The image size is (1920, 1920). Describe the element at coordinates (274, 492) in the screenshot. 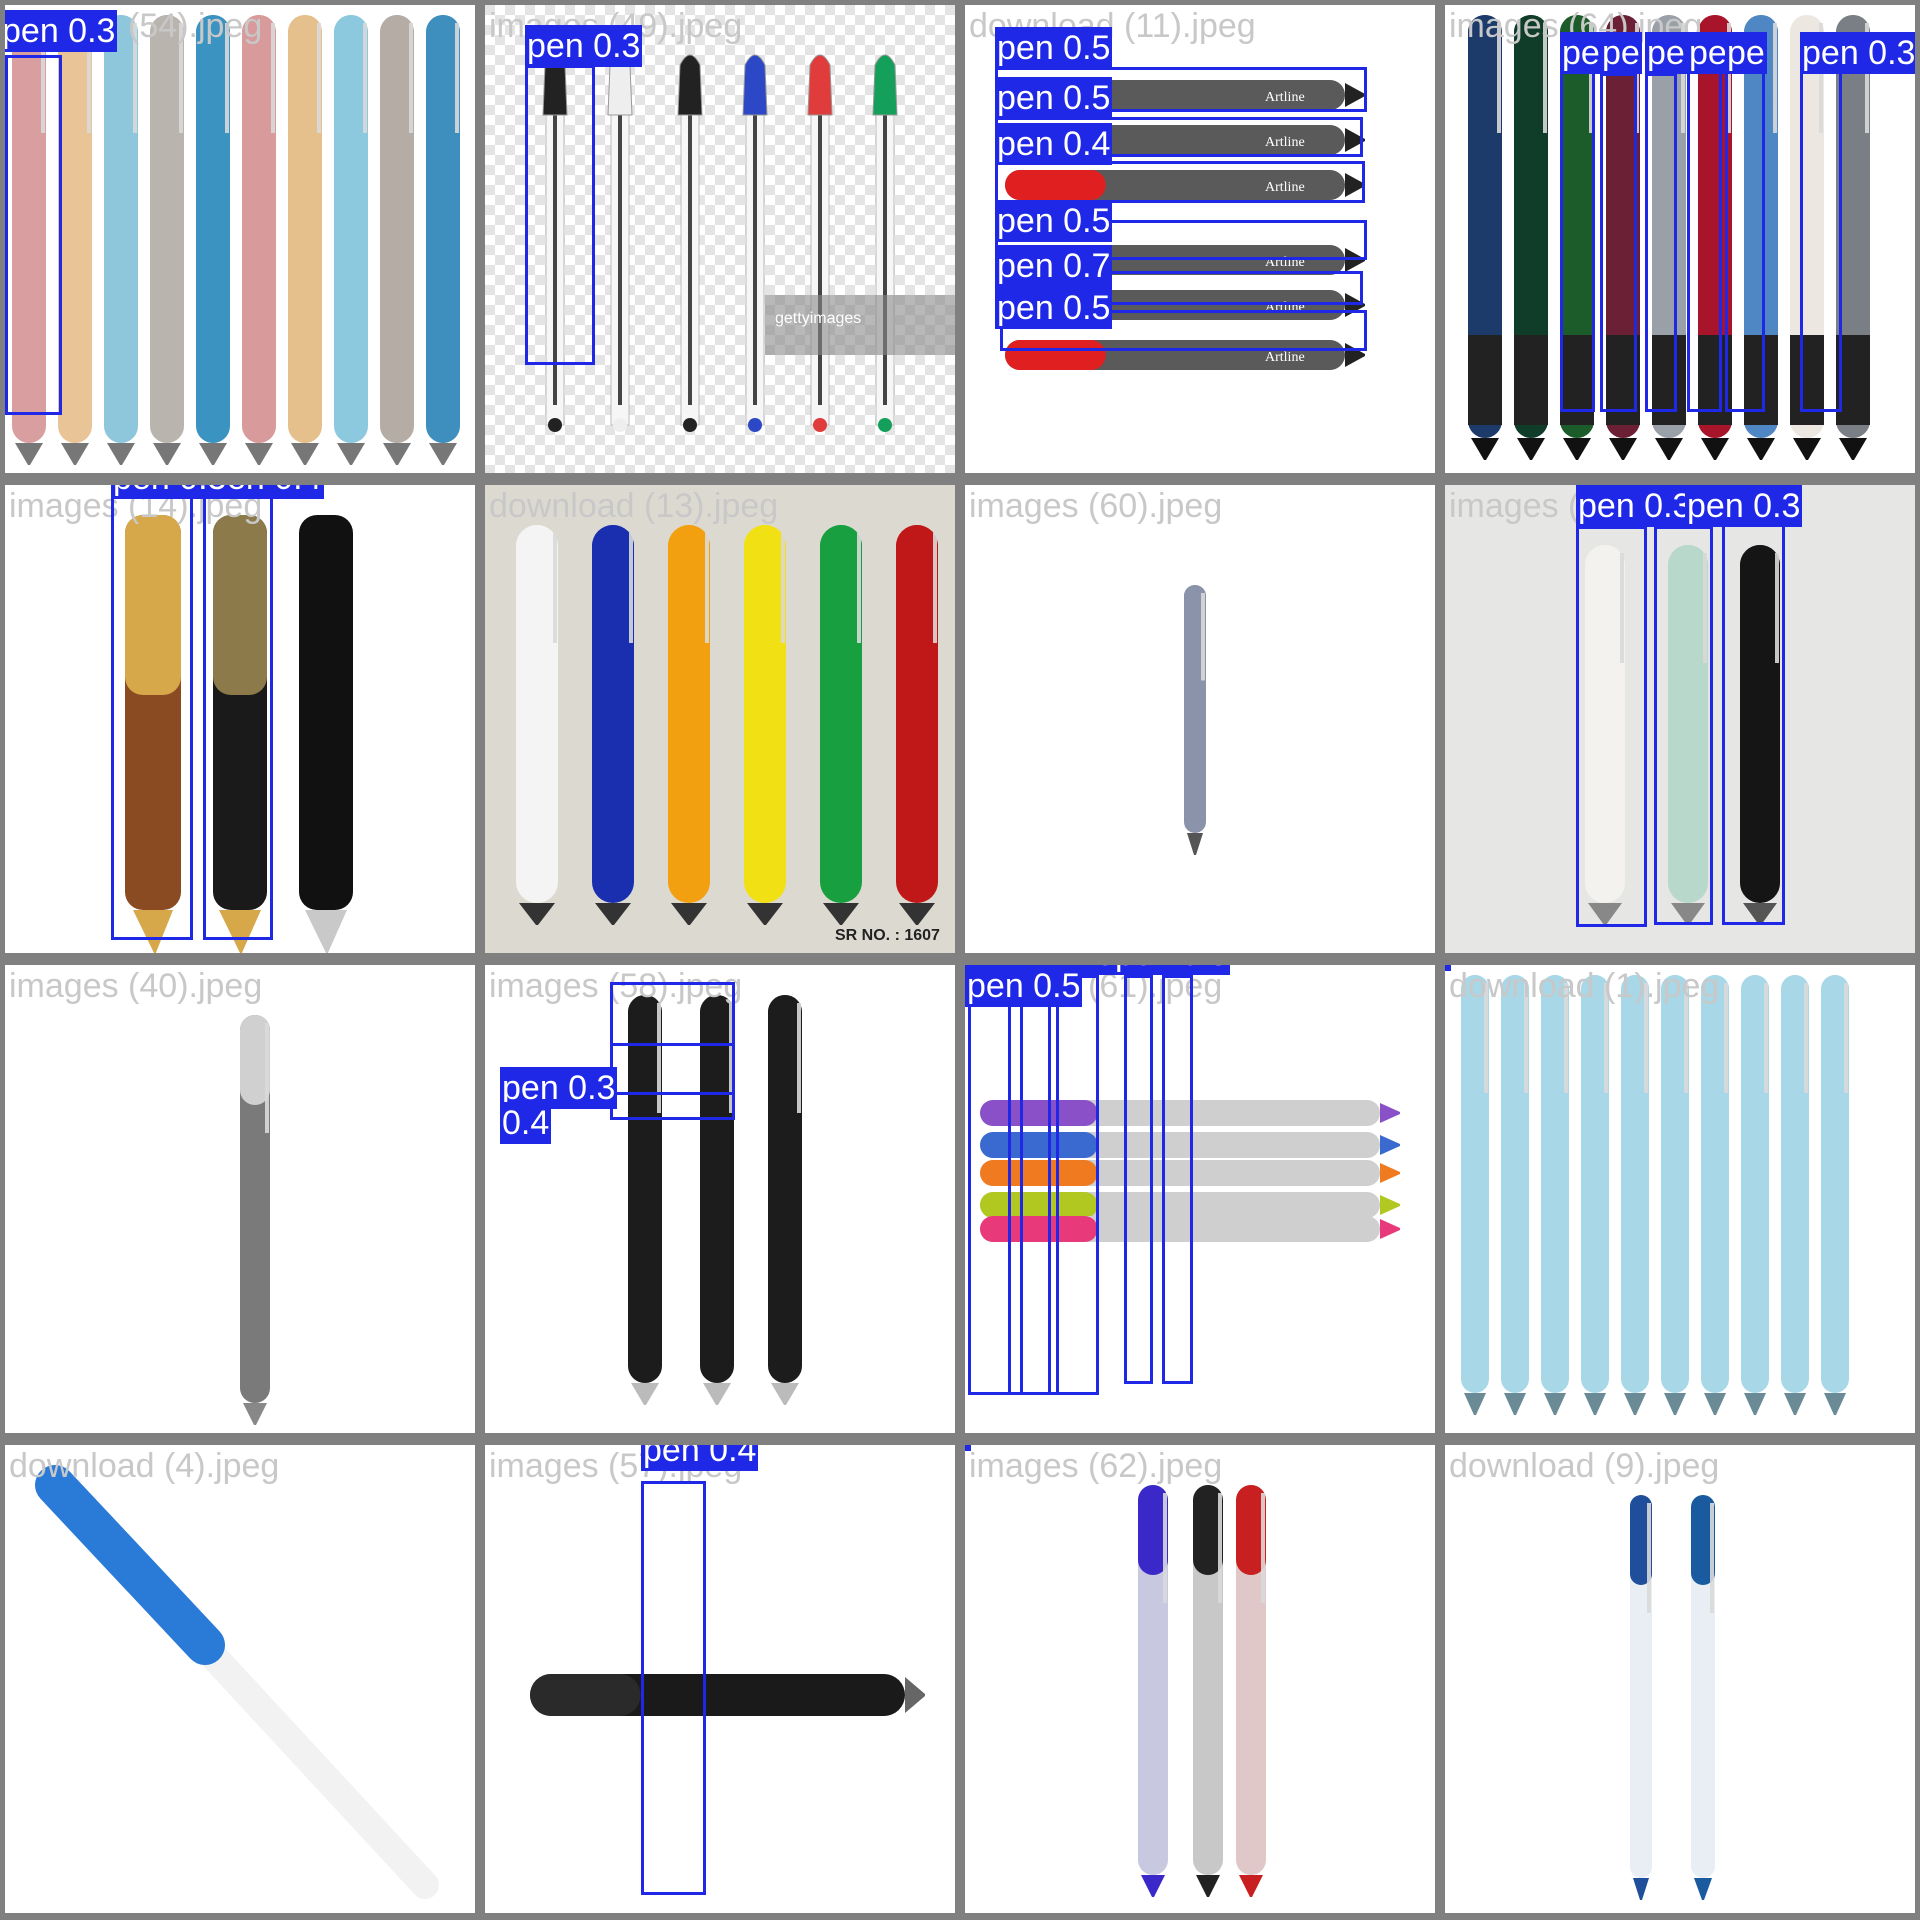

I see `detection-label: en 0.4` at that location.